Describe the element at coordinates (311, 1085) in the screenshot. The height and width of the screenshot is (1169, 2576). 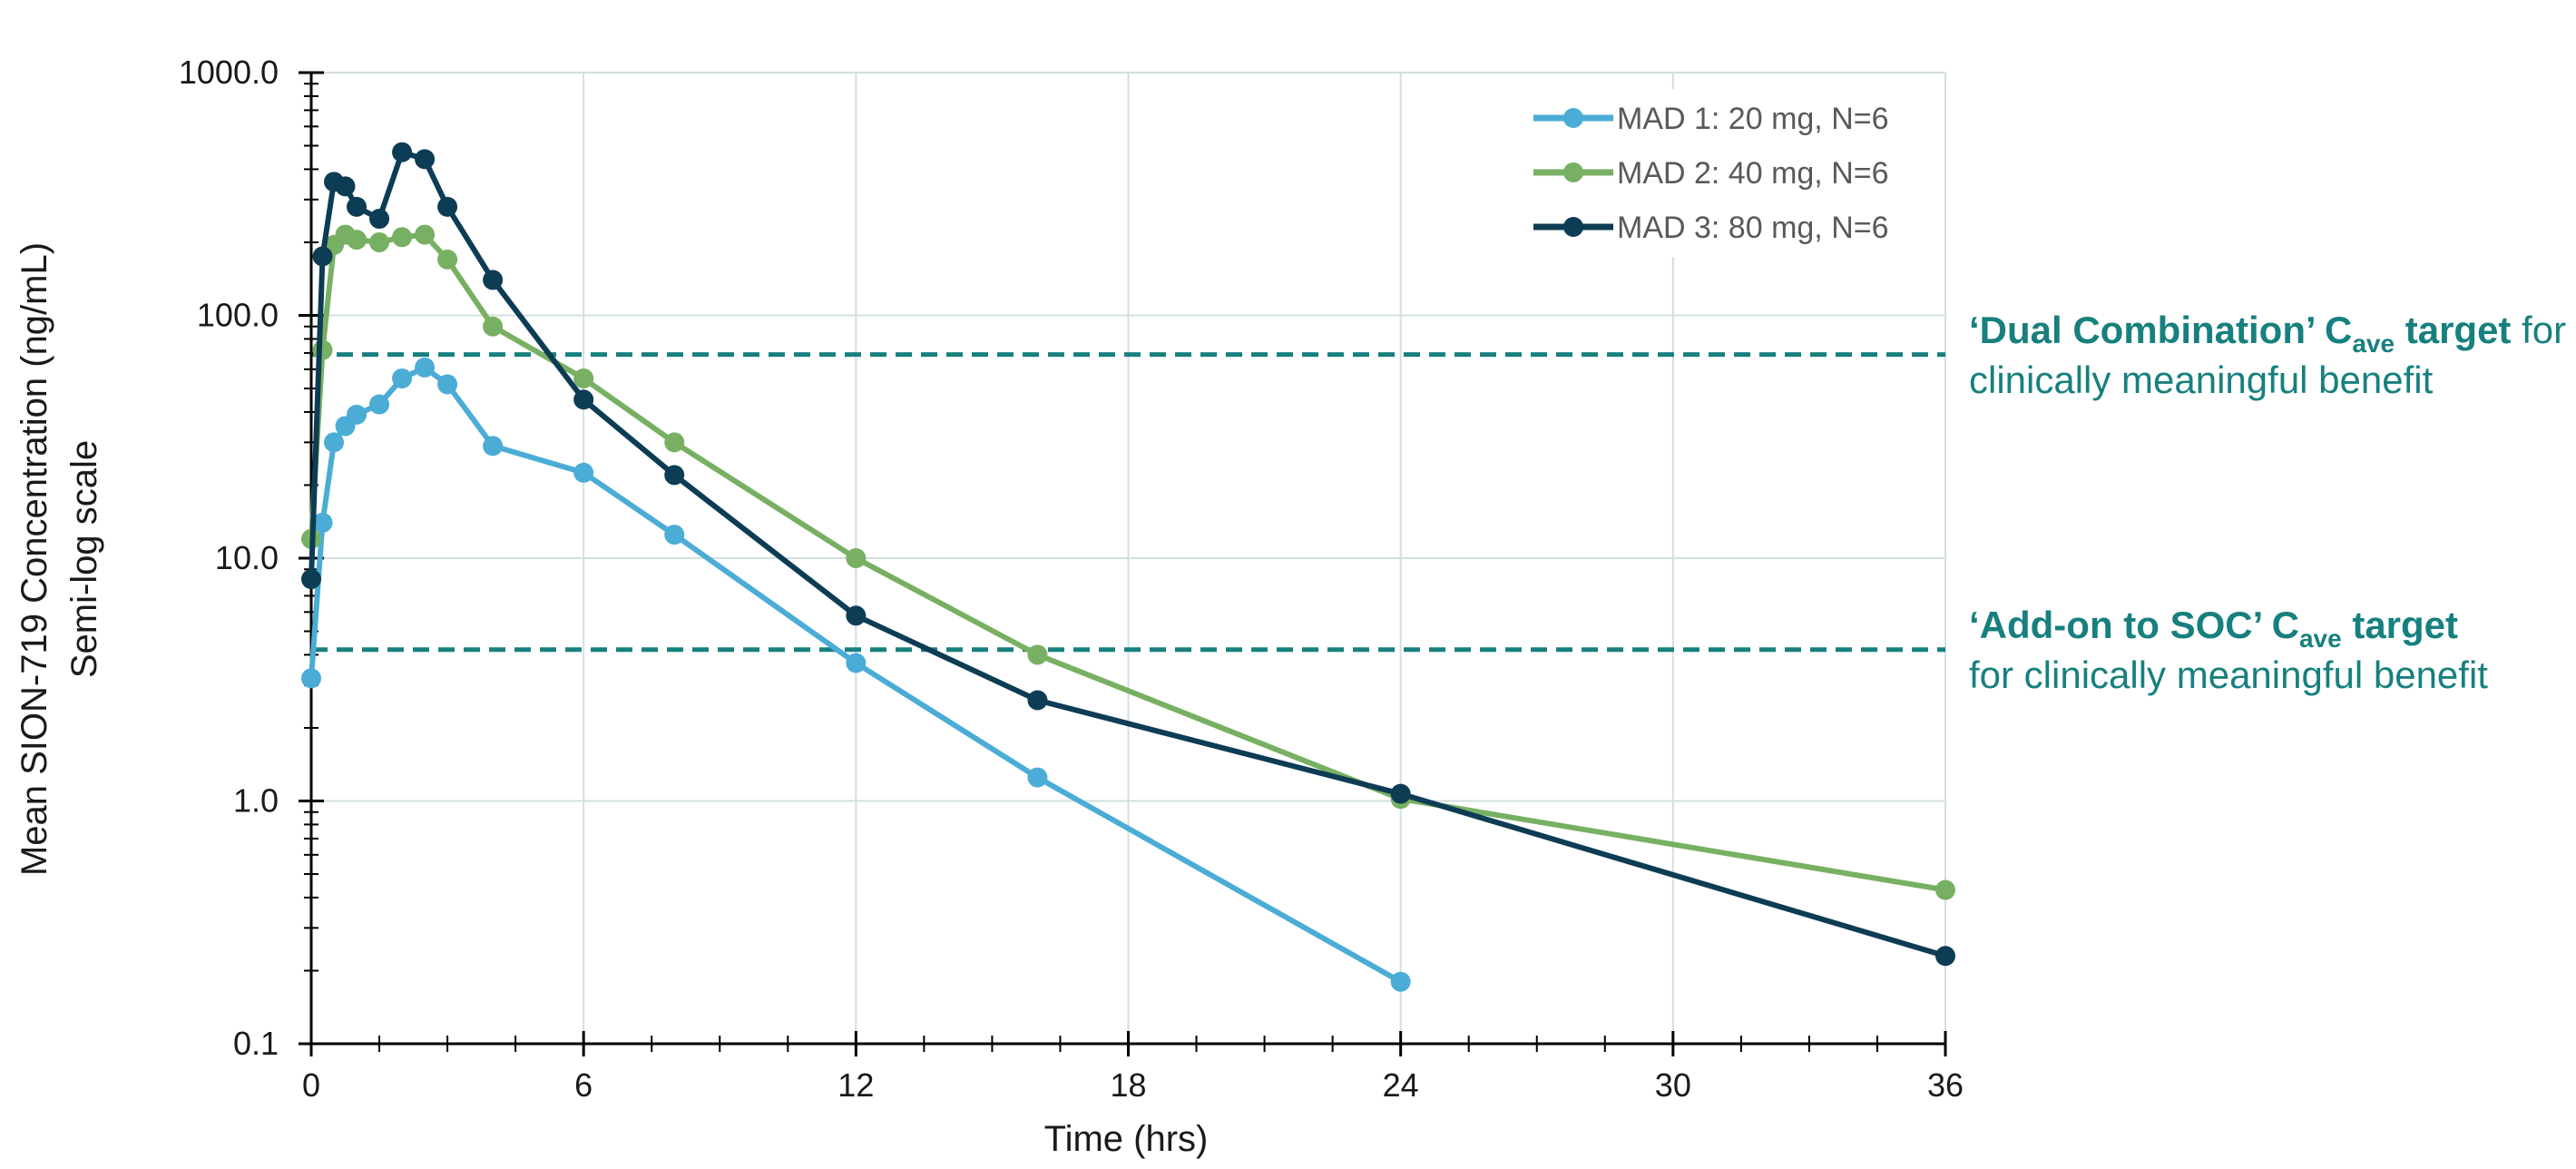
I see `x-tick-label: 0` at that location.